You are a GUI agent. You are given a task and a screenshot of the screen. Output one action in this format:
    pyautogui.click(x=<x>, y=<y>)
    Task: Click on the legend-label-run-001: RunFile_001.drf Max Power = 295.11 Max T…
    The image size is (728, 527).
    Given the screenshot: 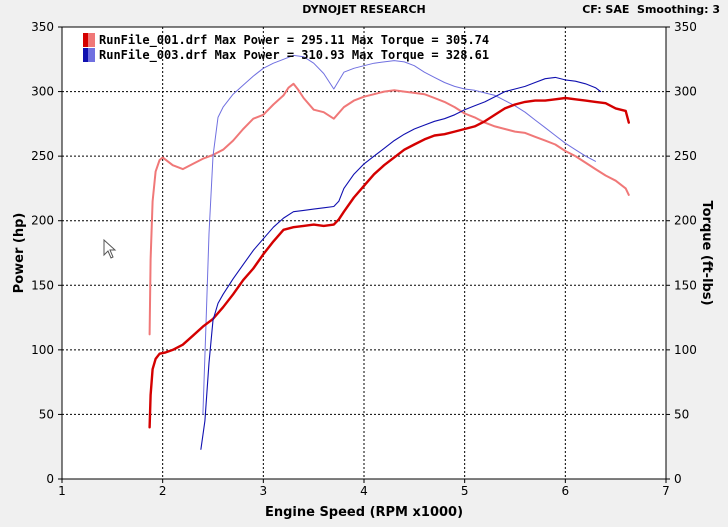 What is the action you would take?
    pyautogui.click(x=294, y=40)
    